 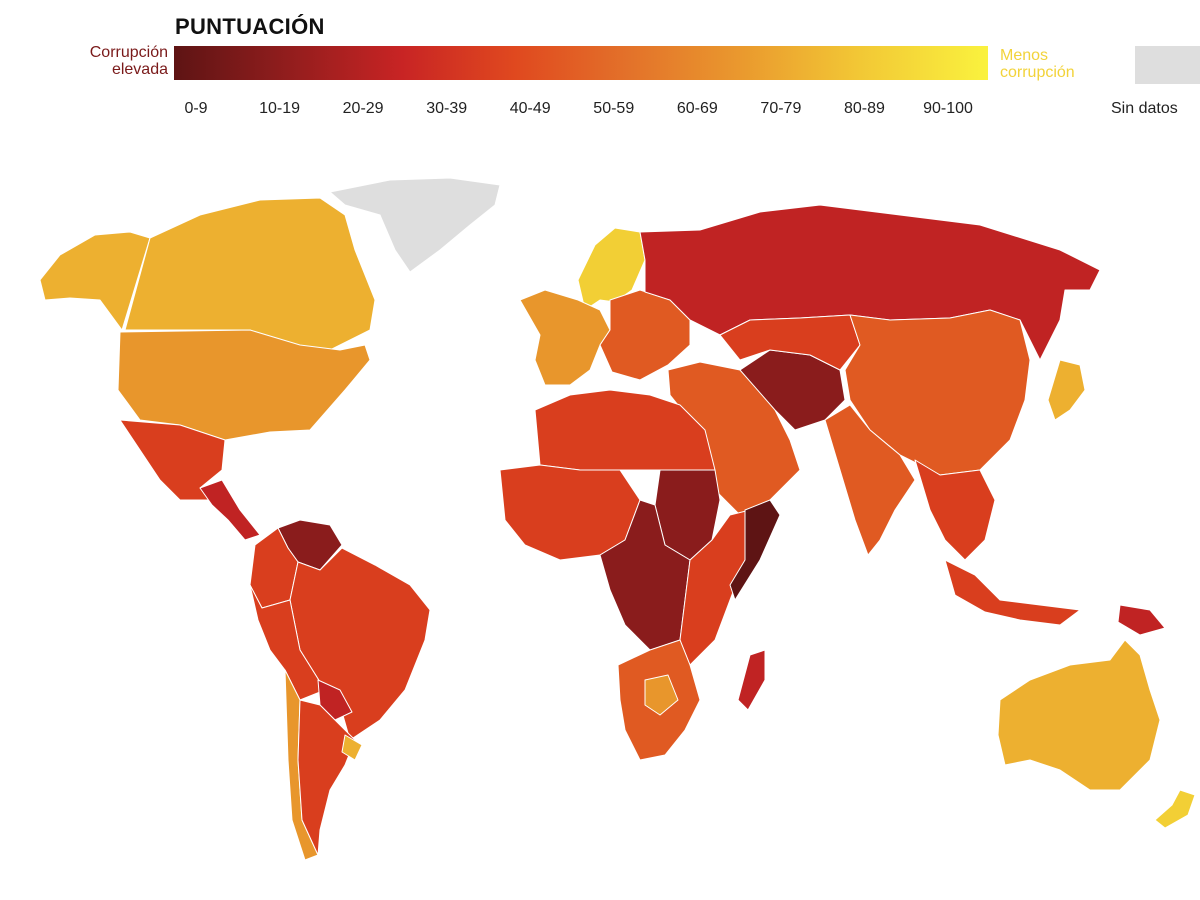 I want to click on legend-high-line-1: Corrupción, so click(x=128, y=52).